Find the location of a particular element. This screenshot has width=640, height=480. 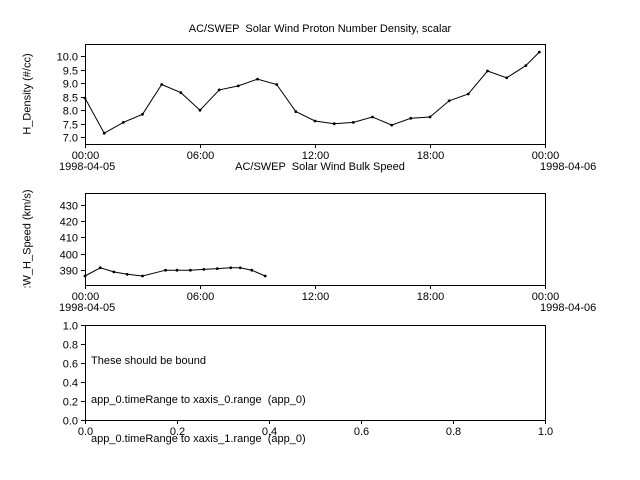

y-tick-label: 0.6 is located at coordinates (70, 365).